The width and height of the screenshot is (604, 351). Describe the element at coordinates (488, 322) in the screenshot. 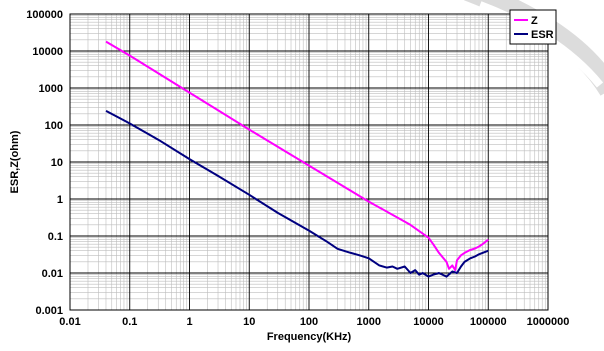

I see `x-tick-label: 100000` at that location.